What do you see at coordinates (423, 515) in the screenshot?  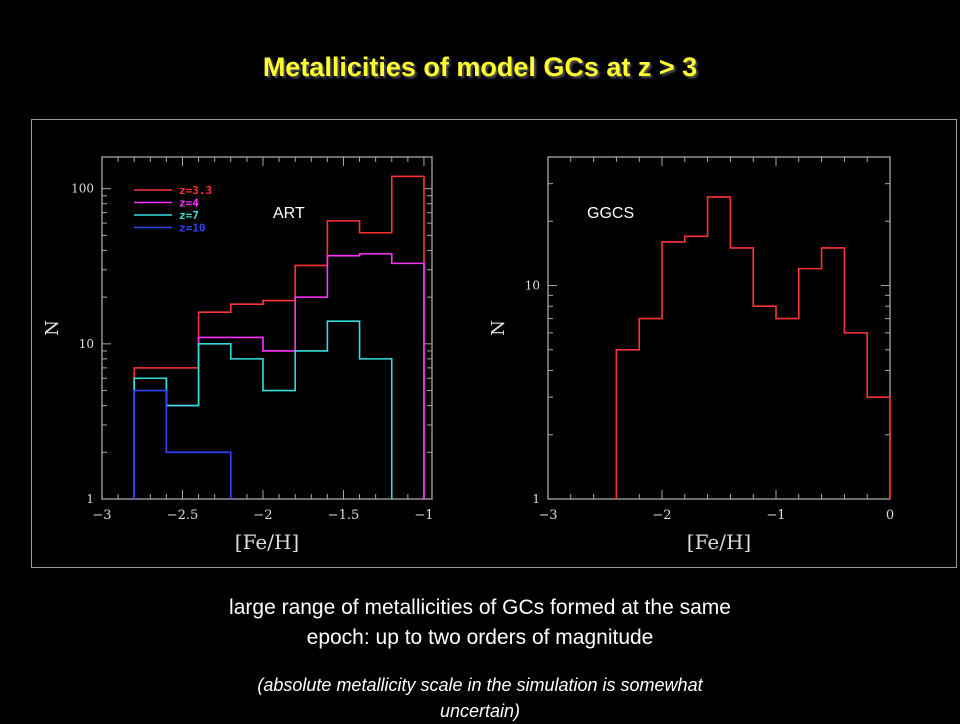 I see `chart-0-xtick-label: −1` at bounding box center [423, 515].